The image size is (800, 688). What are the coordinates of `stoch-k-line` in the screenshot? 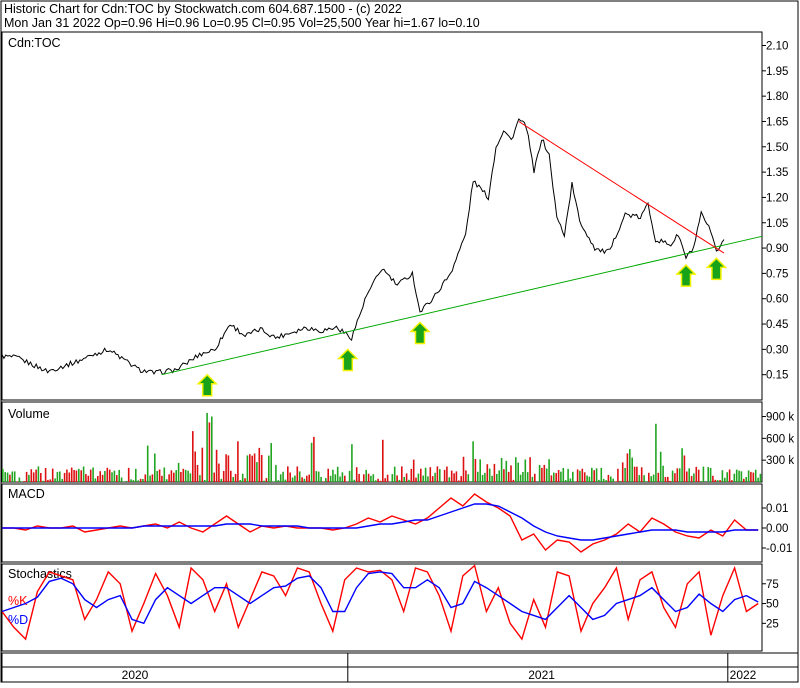 It's located at (380, 603).